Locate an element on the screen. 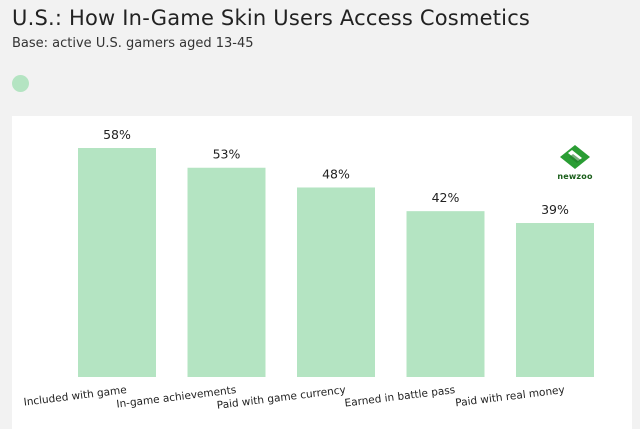  category-label: Included with game is located at coordinates (75, 396).